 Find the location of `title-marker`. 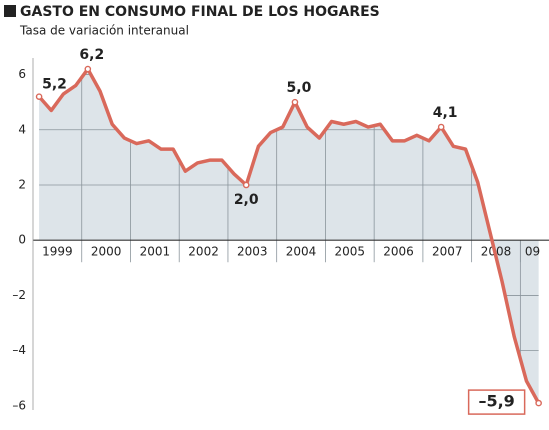

title-marker is located at coordinates (10, 11).